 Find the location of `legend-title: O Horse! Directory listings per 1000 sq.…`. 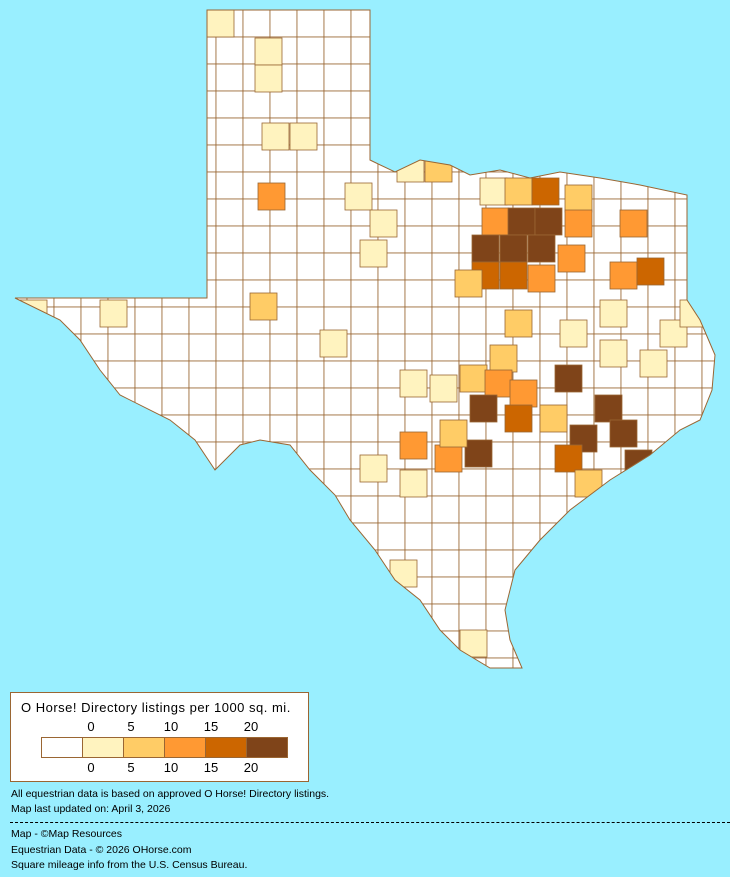

legend-title: O Horse! Directory listings per 1000 sq.… is located at coordinates (156, 707).